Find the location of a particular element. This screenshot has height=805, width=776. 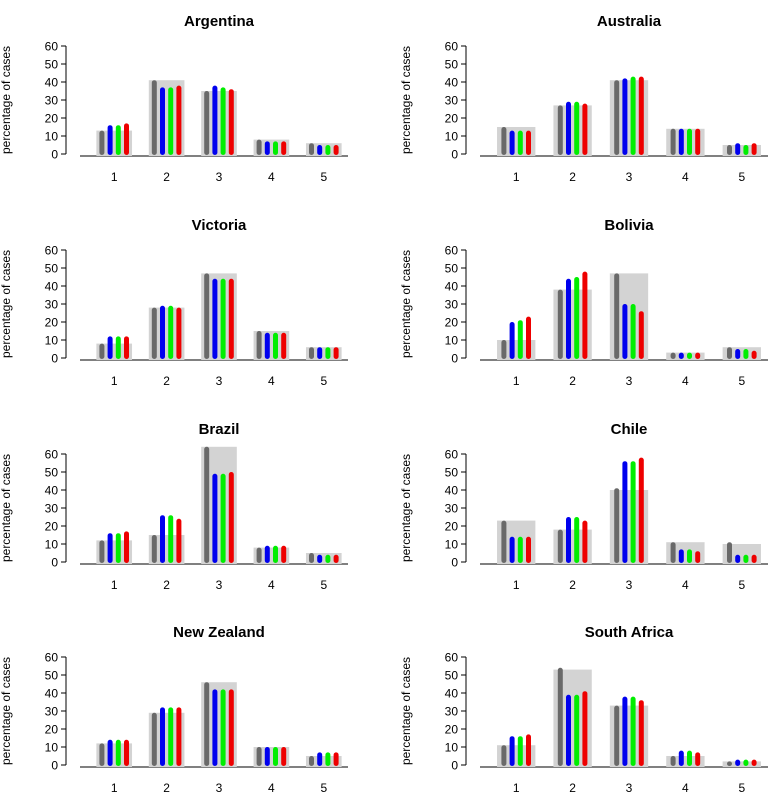

panel-5-x-tick-label: 4 is located at coordinates (271, 585).